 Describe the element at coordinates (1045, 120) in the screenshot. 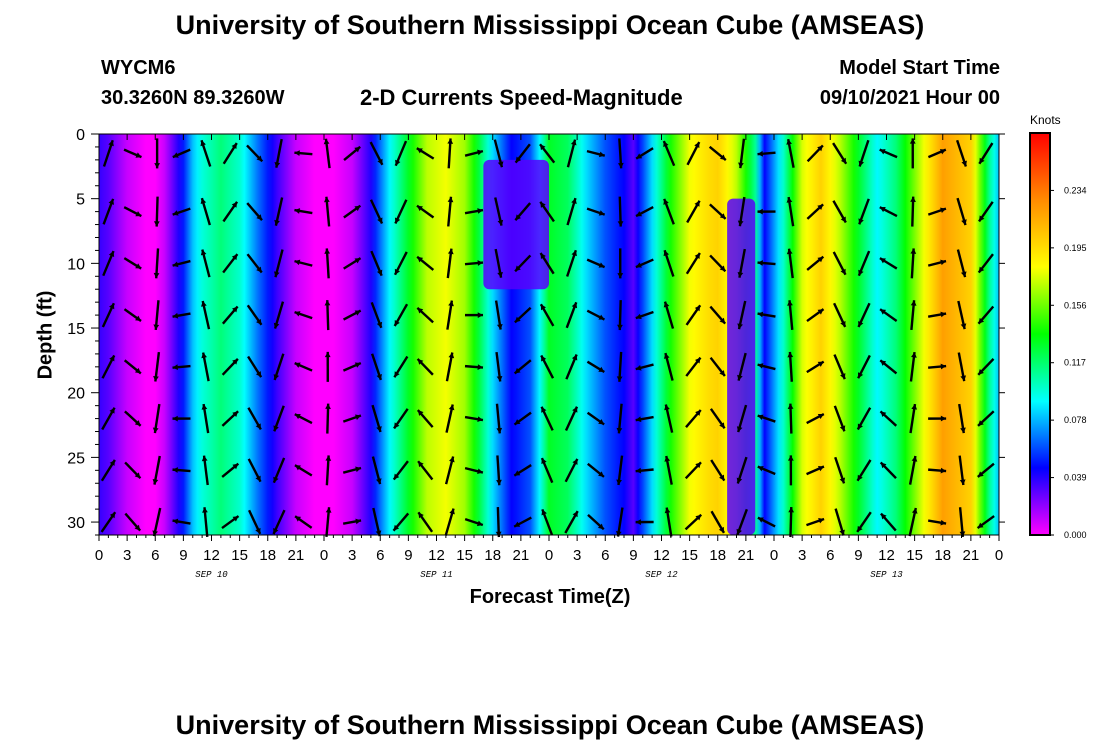

I see `colorbar-unit: Knots` at that location.